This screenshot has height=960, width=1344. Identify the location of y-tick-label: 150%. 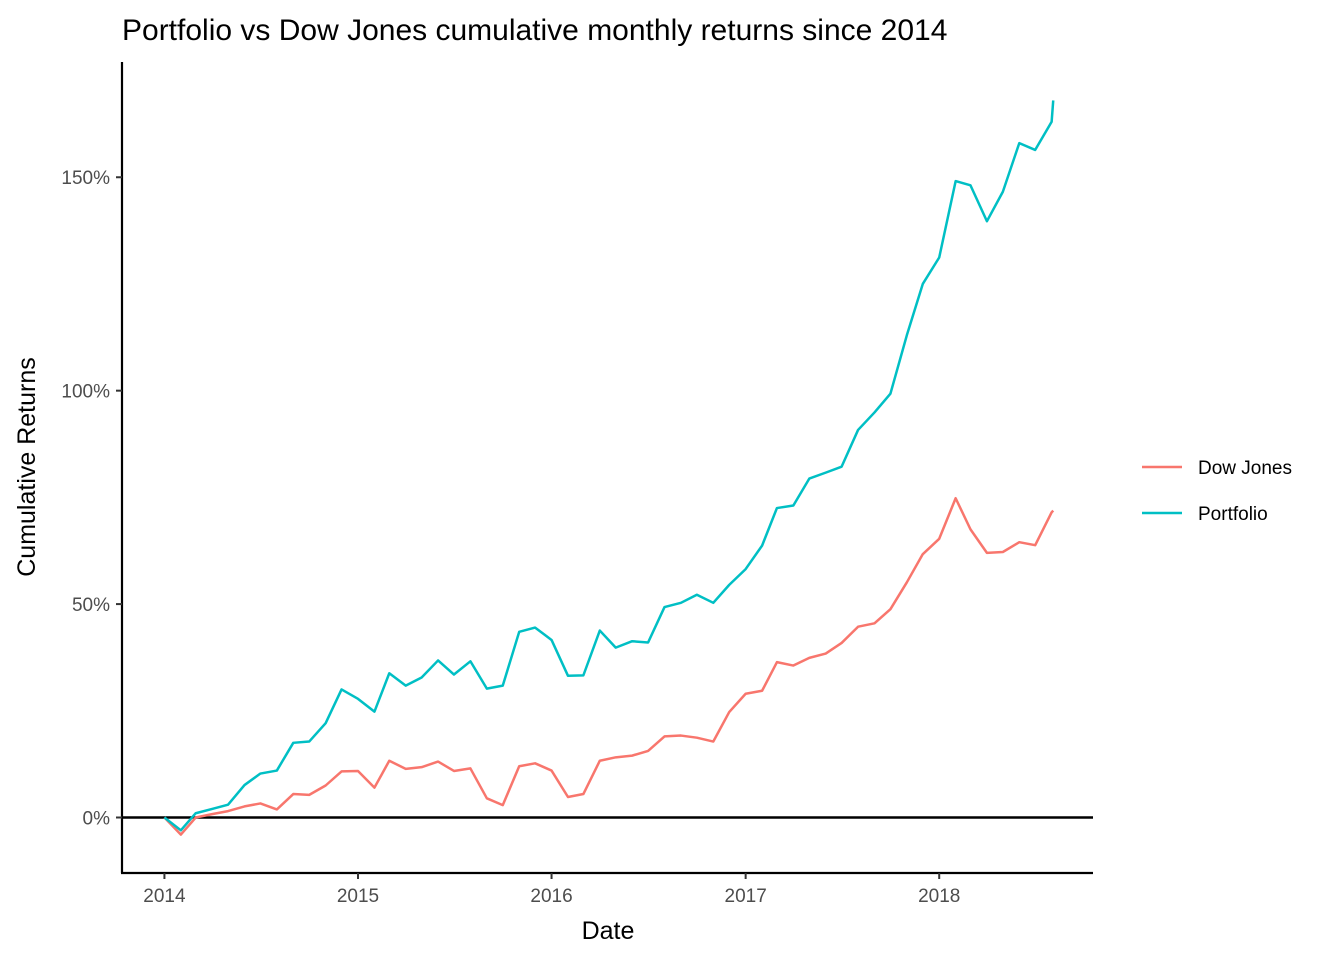
(85, 178).